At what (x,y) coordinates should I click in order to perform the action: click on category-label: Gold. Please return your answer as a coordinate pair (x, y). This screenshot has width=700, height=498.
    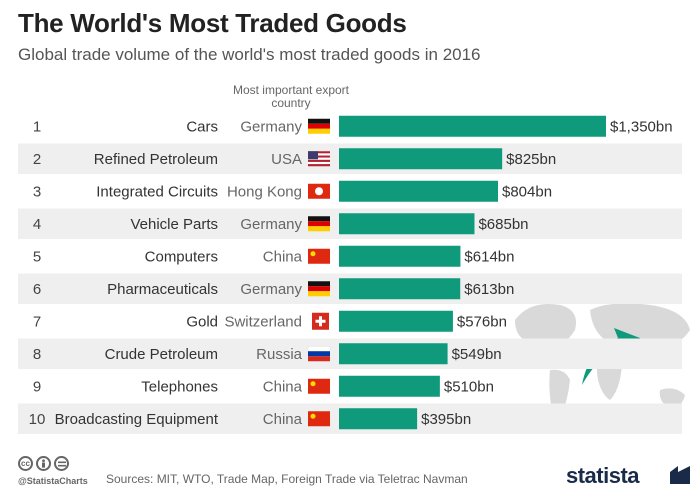
    Looking at the image, I should click on (202, 321).